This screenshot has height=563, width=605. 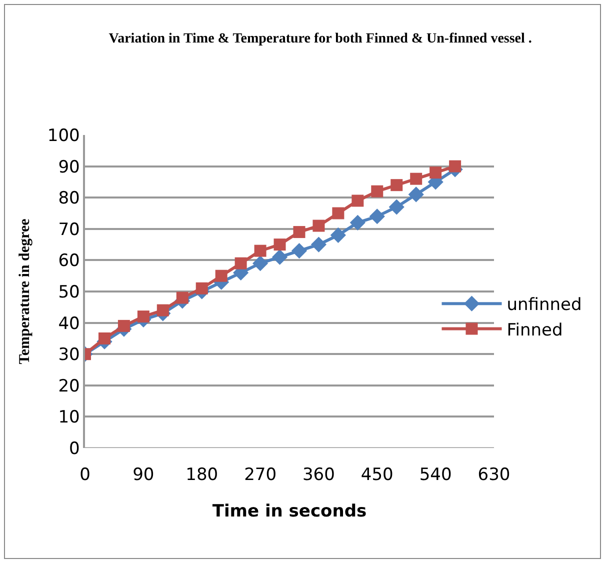 I want to click on y-tick-label: 50, so click(x=69, y=292).